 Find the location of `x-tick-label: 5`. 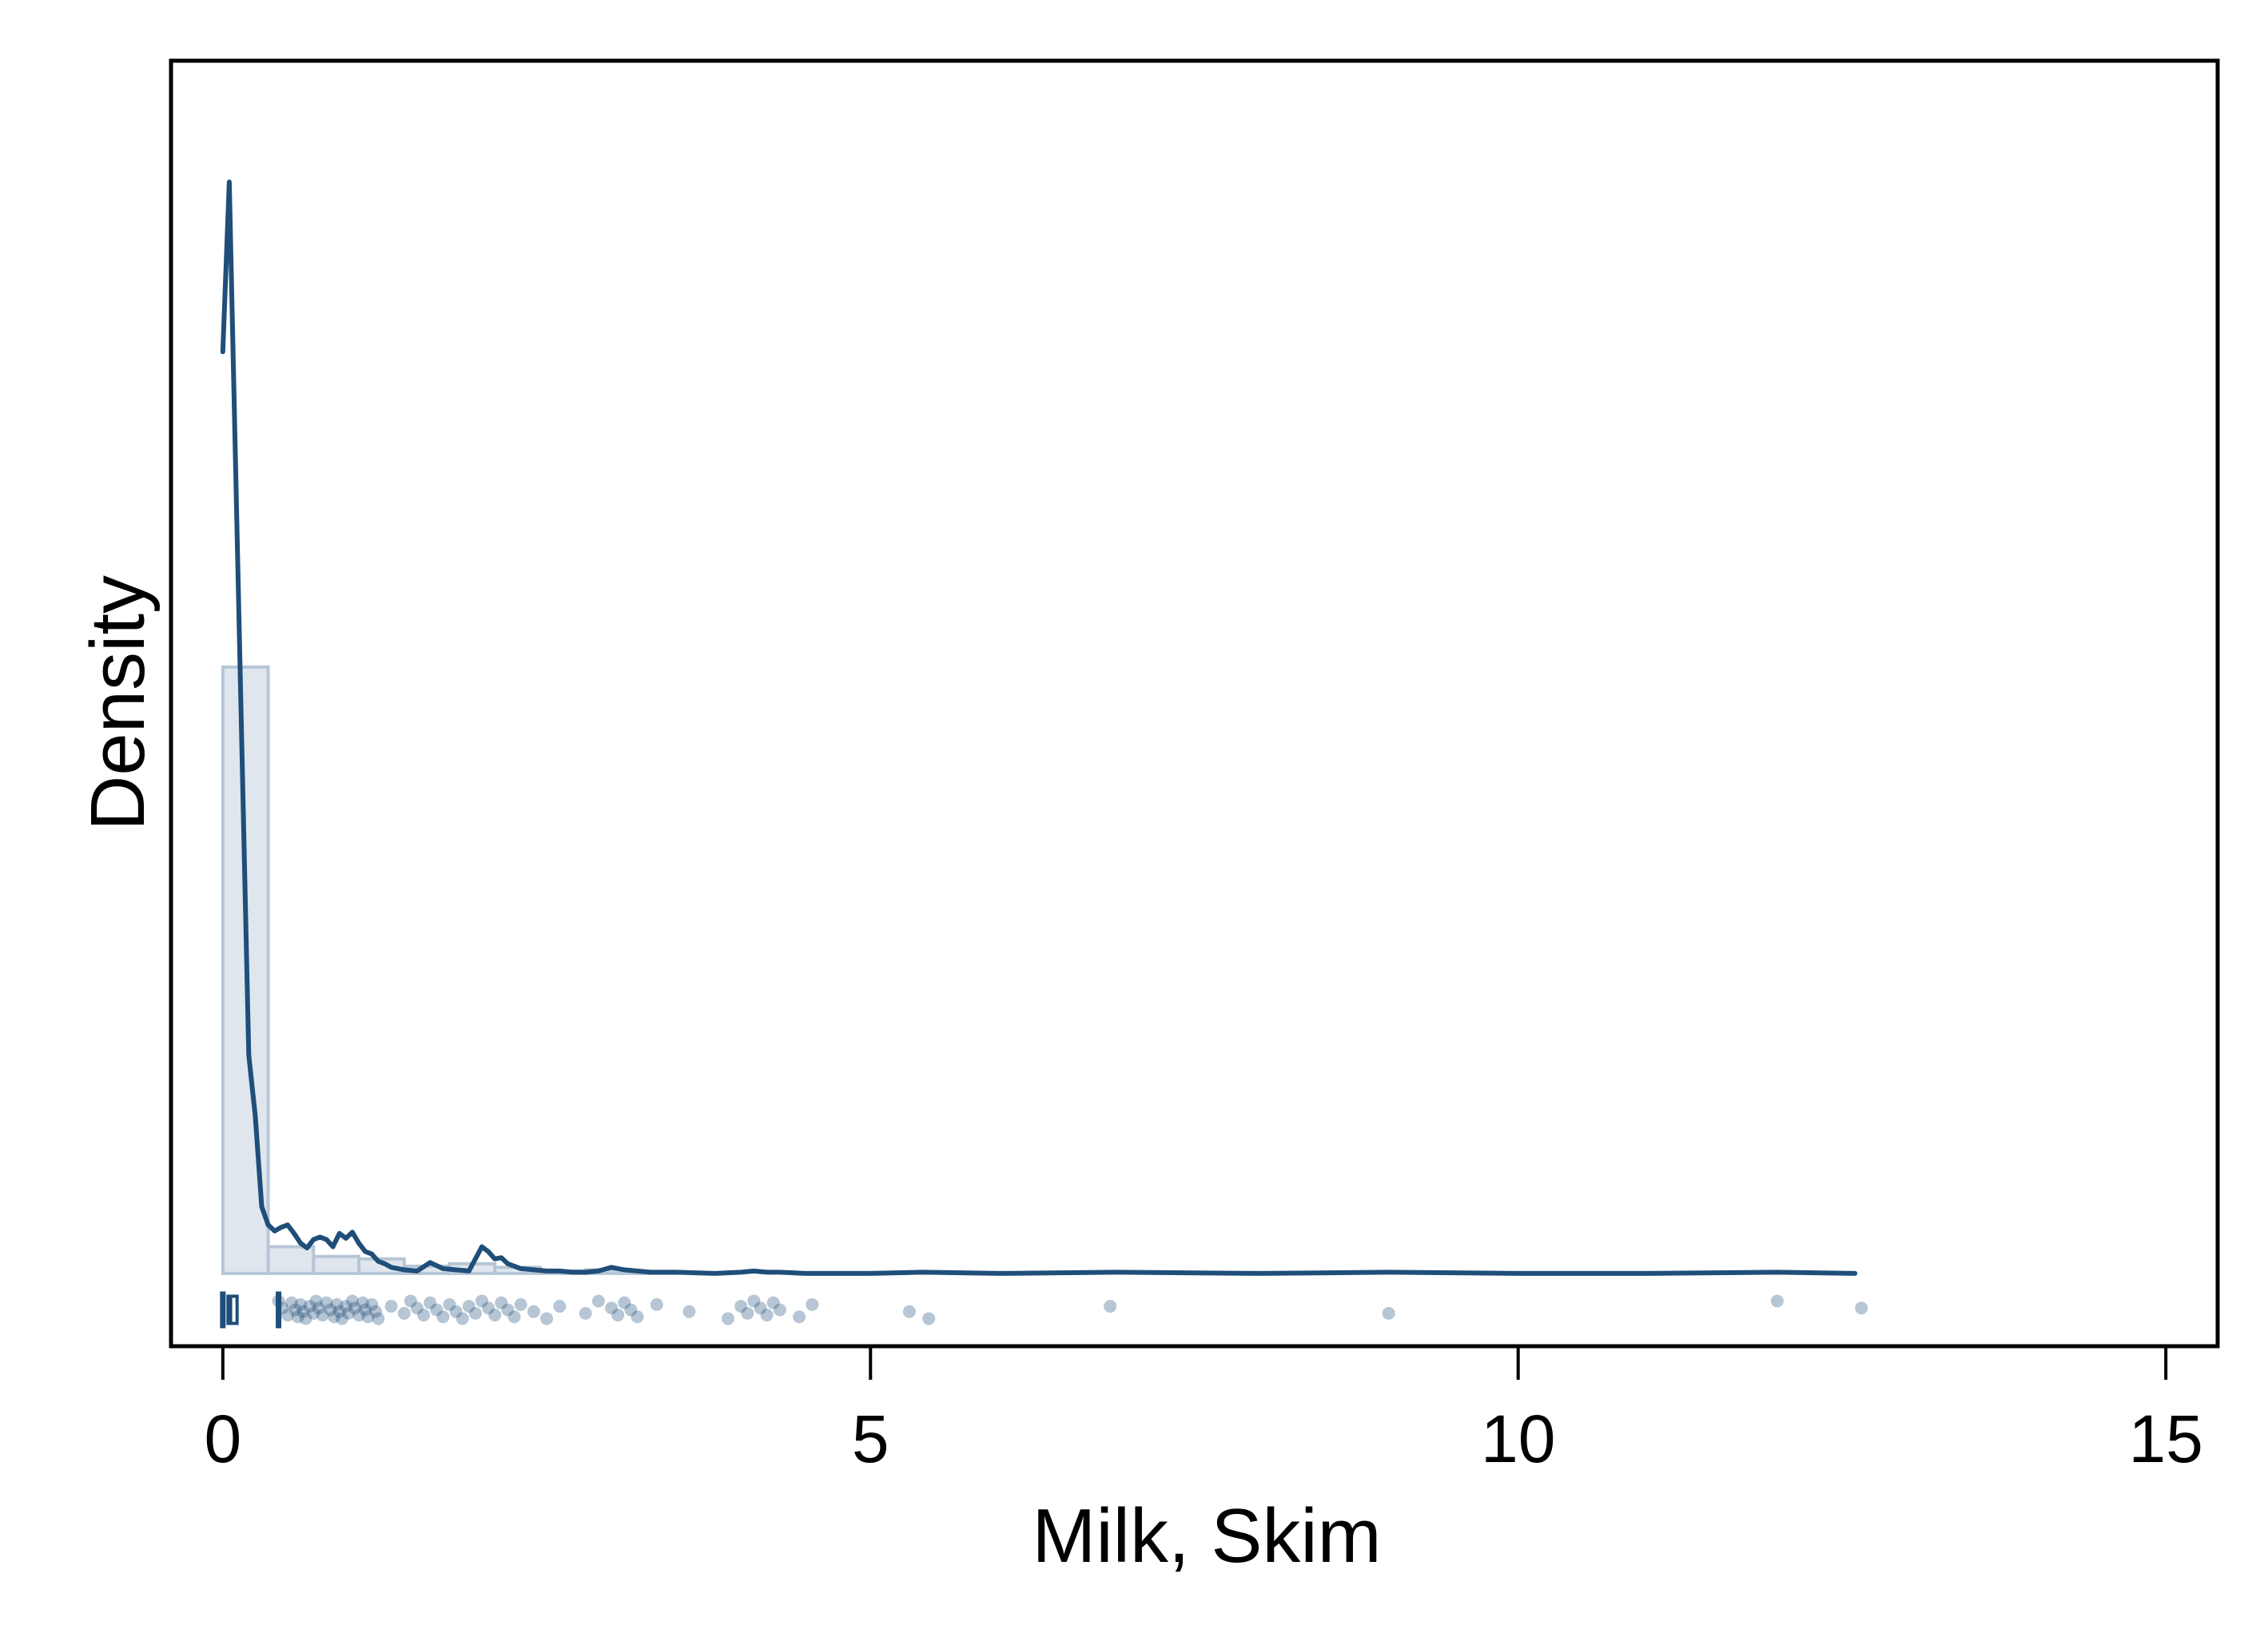

x-tick-label: 5 is located at coordinates (870, 1438).